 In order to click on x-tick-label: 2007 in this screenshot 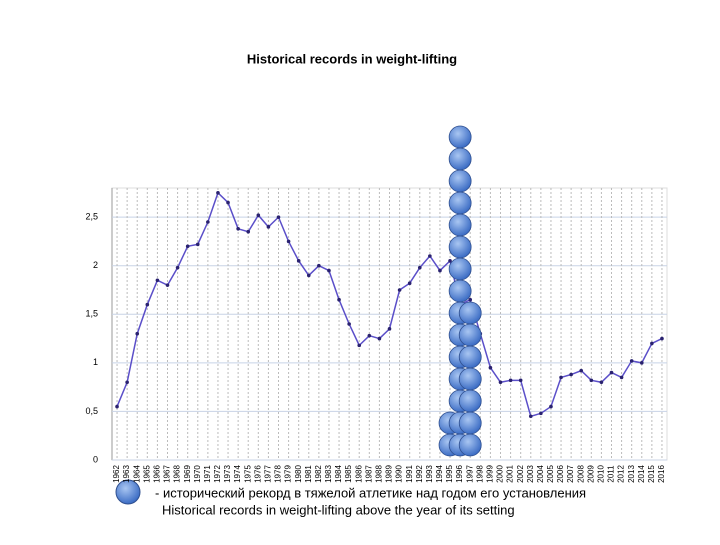, I will do `click(570, 474)`.